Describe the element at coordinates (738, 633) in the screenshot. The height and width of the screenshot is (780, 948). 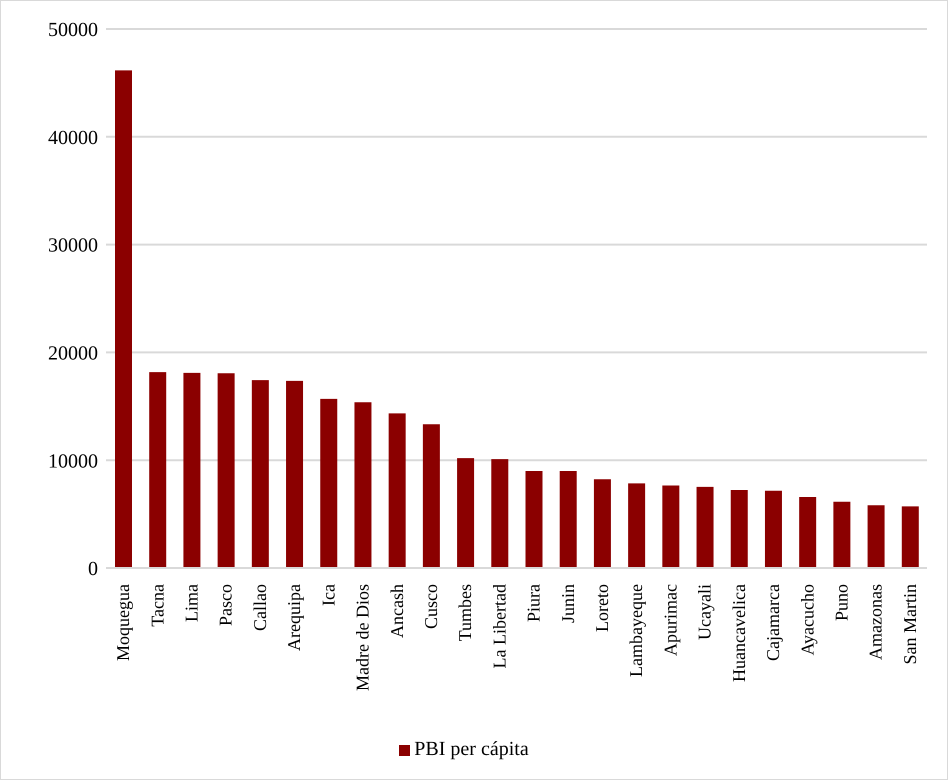
I see `x-tick-label: Huancavelica` at that location.